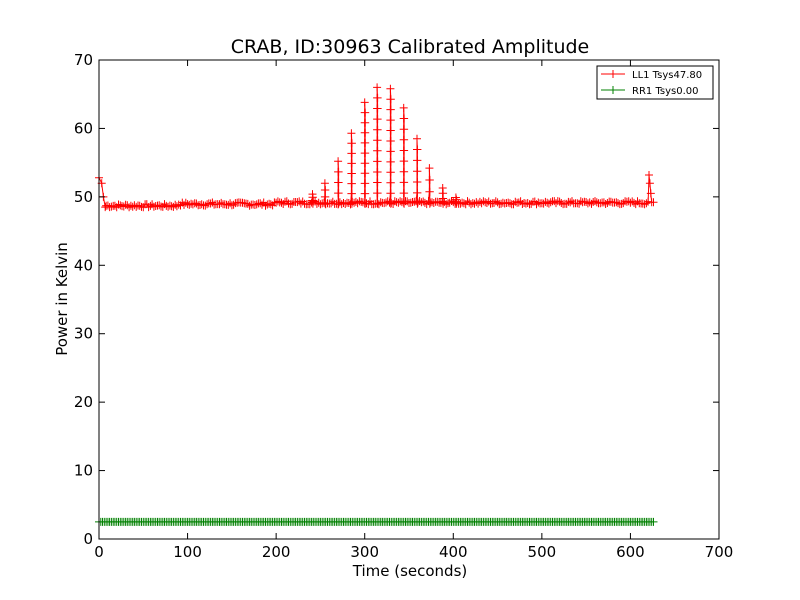 This screenshot has height=600, width=800. What do you see at coordinates (83, 265) in the screenshot?
I see `y-tick-label: 40` at bounding box center [83, 265].